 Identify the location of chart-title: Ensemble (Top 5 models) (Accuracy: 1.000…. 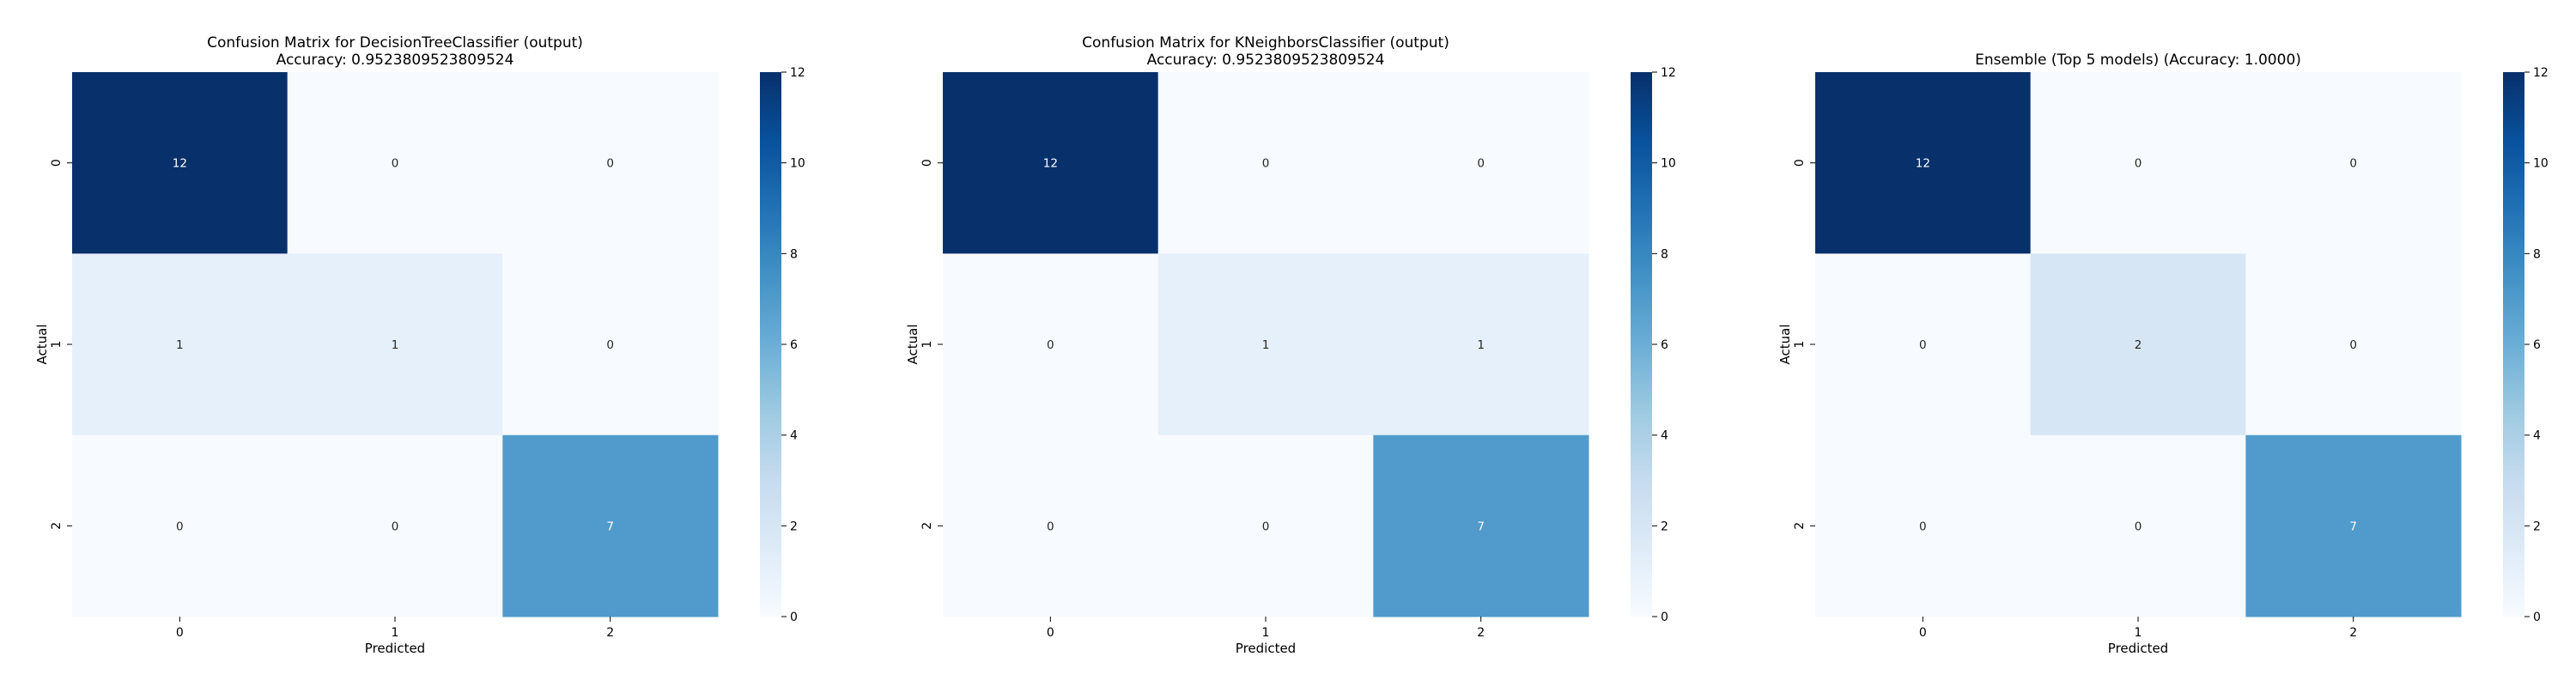
(2138, 60).